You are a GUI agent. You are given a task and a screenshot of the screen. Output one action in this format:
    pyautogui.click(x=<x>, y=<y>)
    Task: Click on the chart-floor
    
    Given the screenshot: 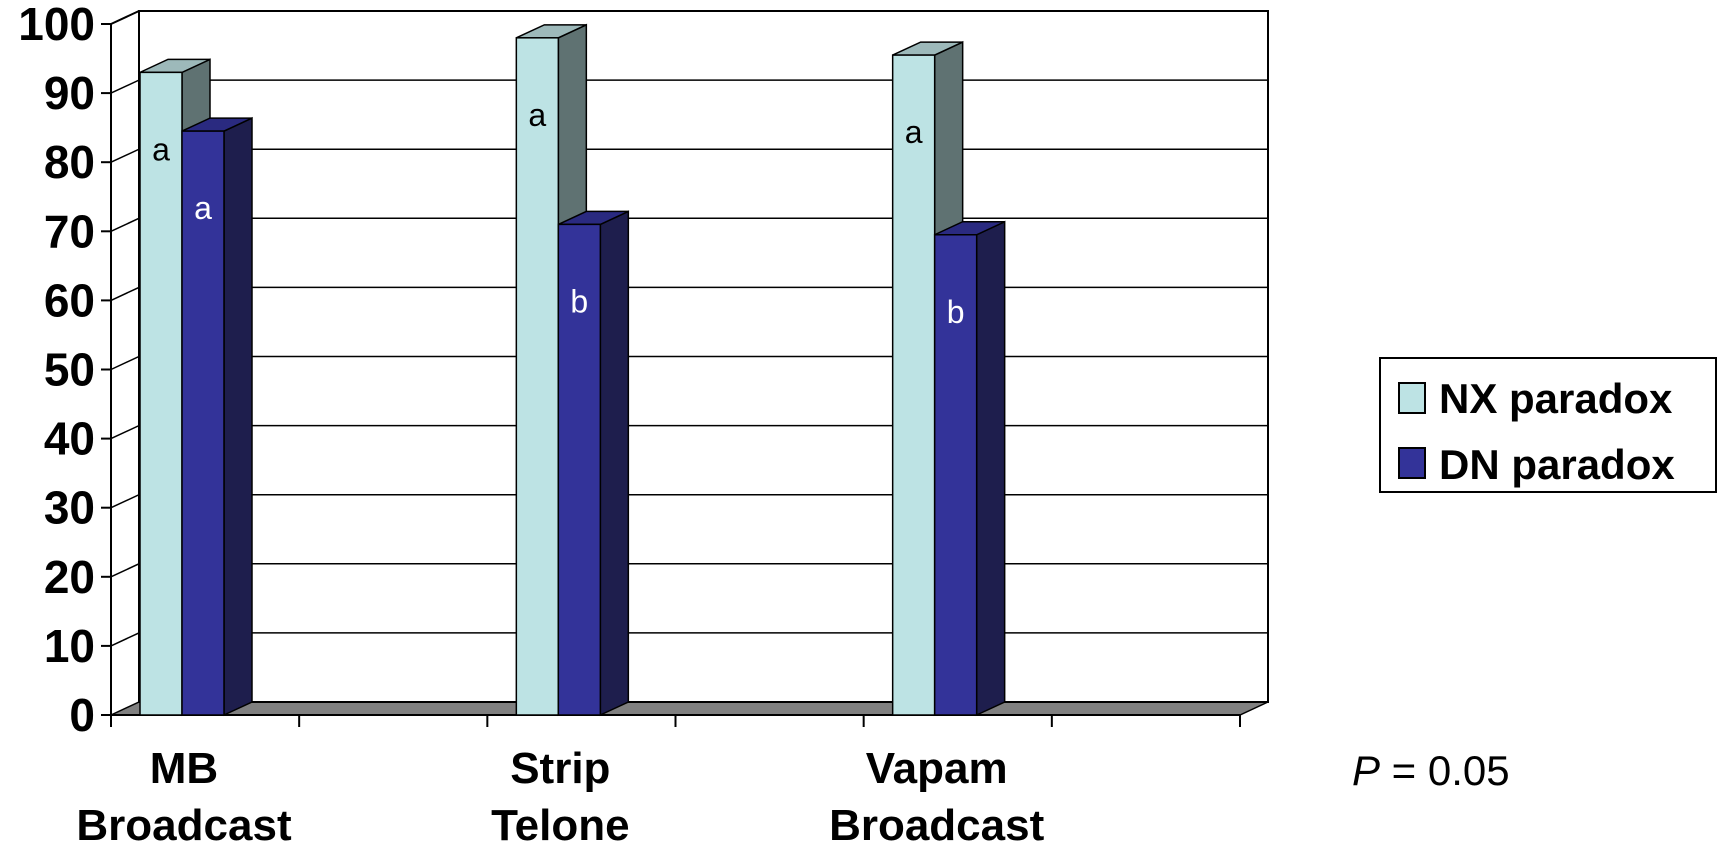 What is the action you would take?
    pyautogui.click(x=689, y=708)
    